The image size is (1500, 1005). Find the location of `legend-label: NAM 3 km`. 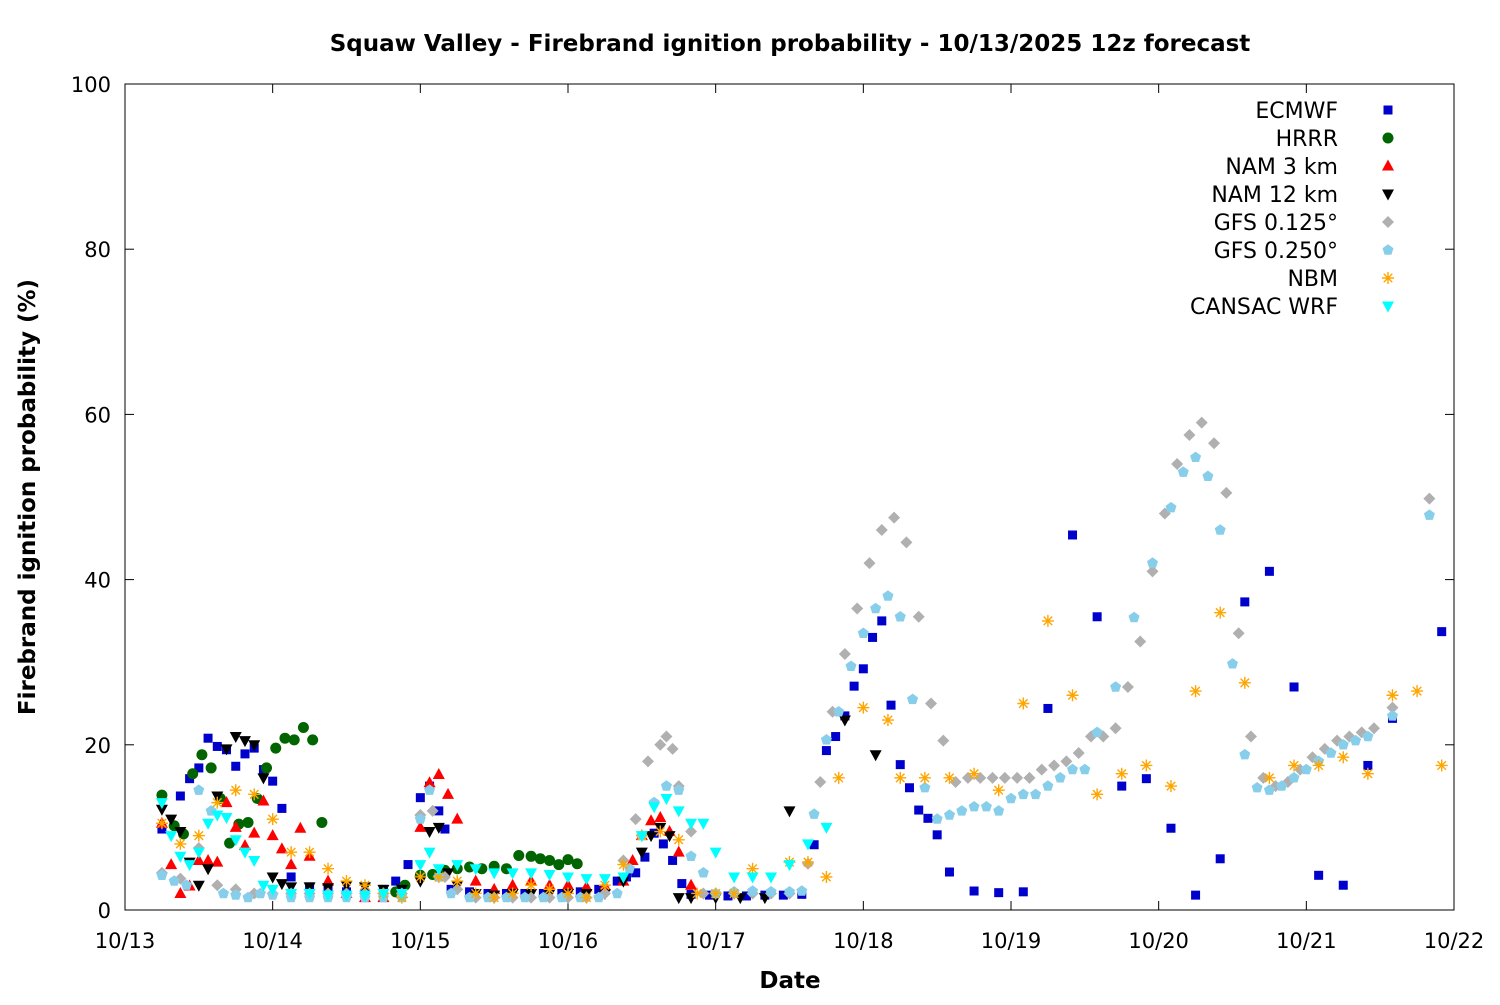

legend-label: NAM 3 km is located at coordinates (1281, 167).